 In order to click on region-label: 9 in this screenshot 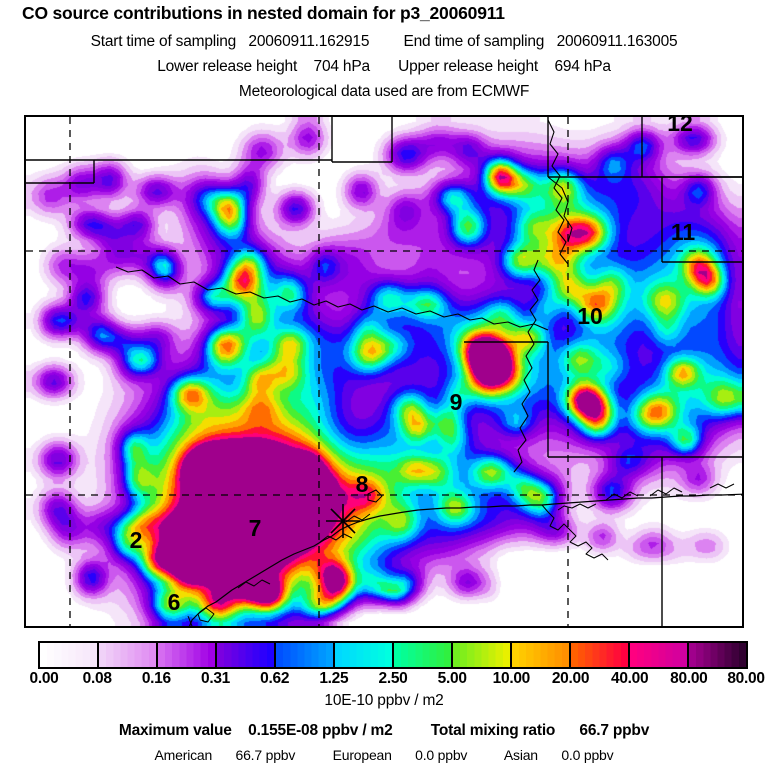, I will do `click(456, 402)`.